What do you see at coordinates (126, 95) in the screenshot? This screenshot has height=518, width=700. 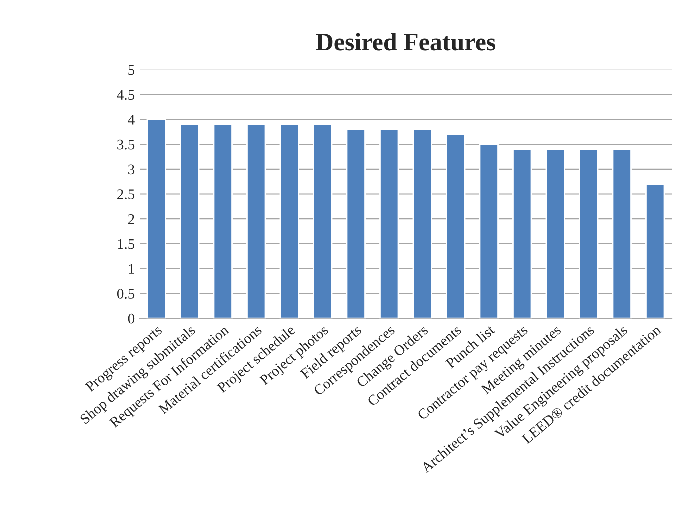 I see `y-tick-label: 4.5` at bounding box center [126, 95].